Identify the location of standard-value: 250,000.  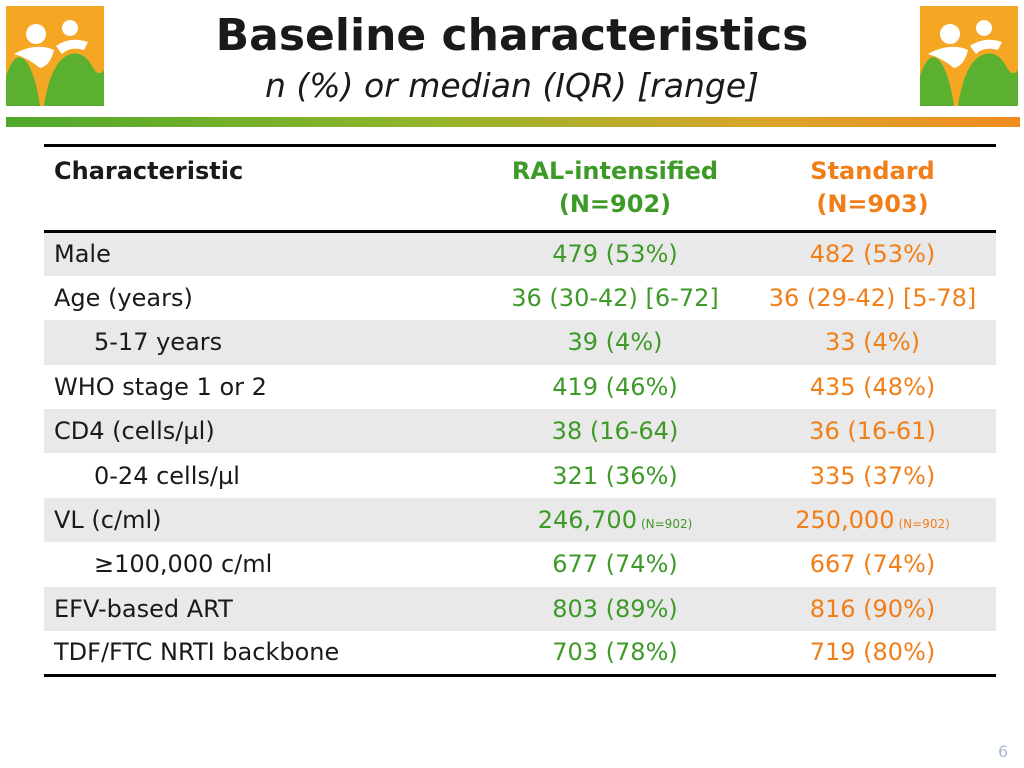
(845, 520).